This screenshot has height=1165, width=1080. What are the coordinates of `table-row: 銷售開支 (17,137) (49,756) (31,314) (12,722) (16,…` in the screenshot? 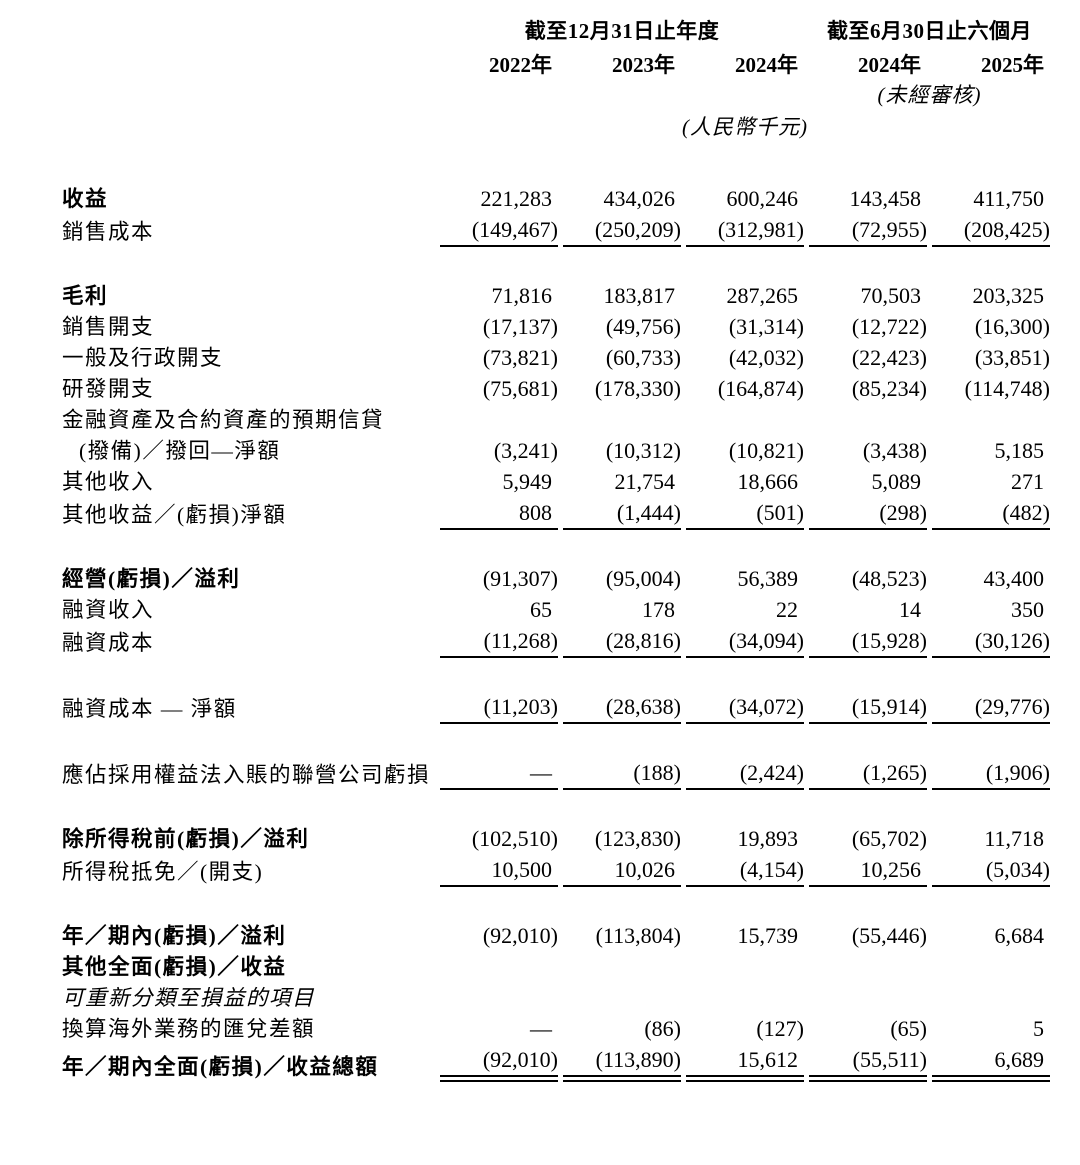 It's located at (556, 326).